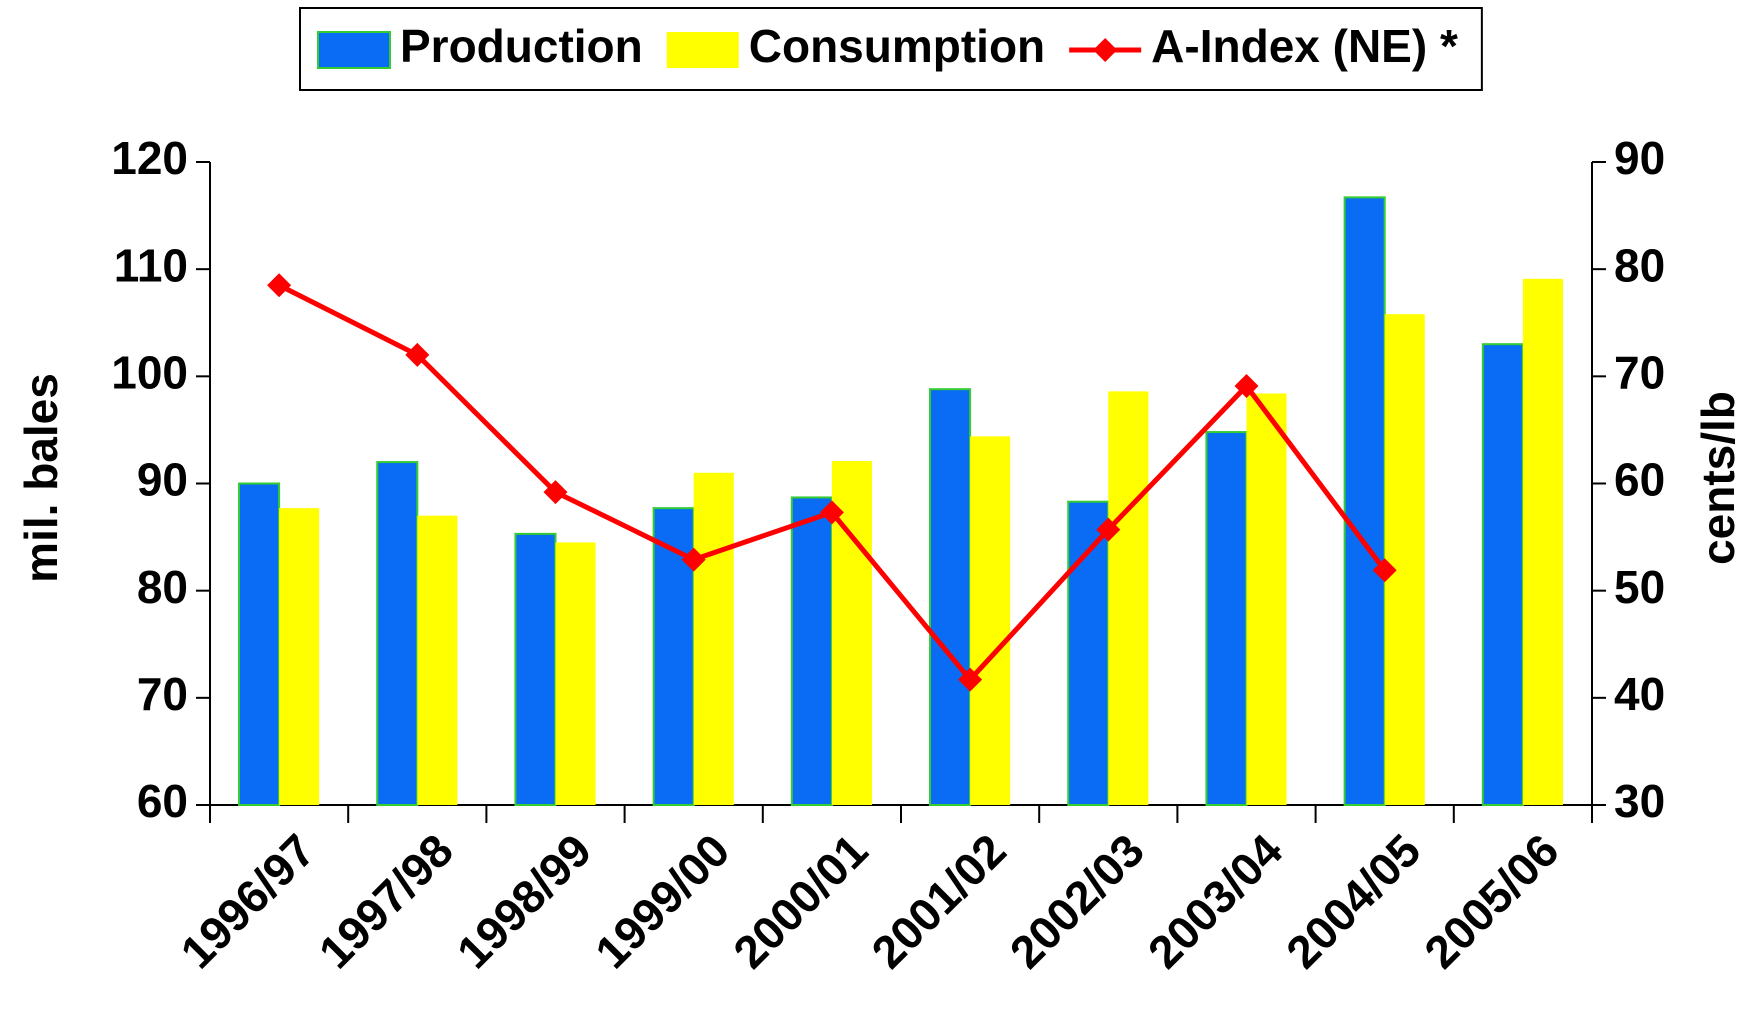  I want to click on legend-box, so click(891, 49).